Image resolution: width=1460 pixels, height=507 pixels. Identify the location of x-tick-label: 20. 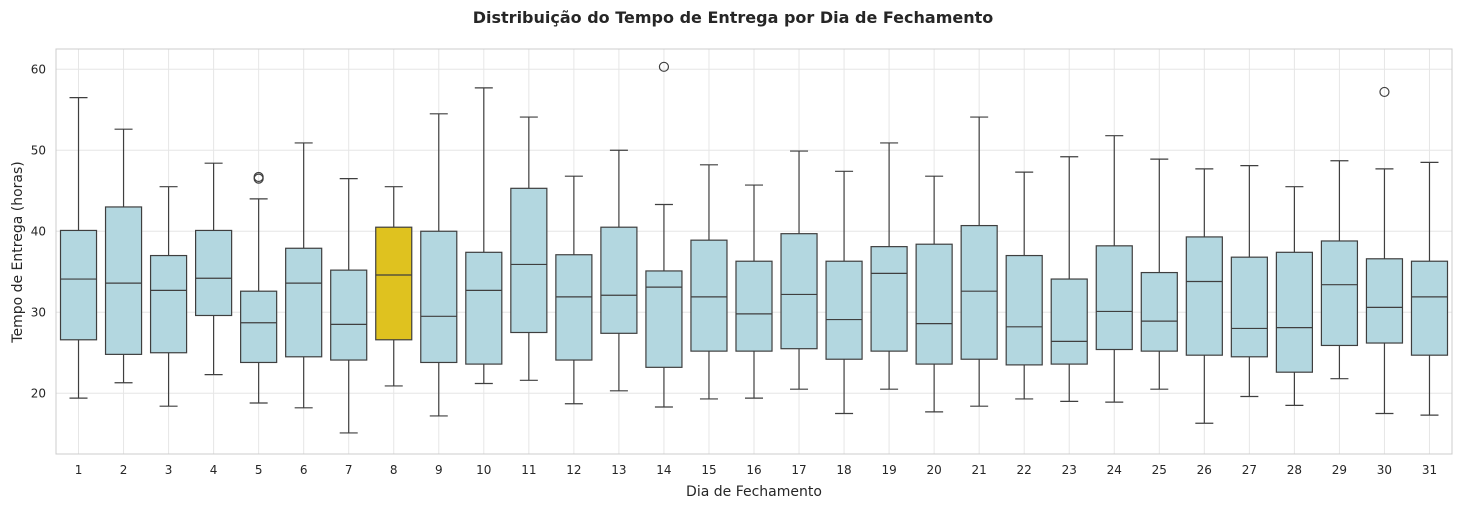
(933, 470).